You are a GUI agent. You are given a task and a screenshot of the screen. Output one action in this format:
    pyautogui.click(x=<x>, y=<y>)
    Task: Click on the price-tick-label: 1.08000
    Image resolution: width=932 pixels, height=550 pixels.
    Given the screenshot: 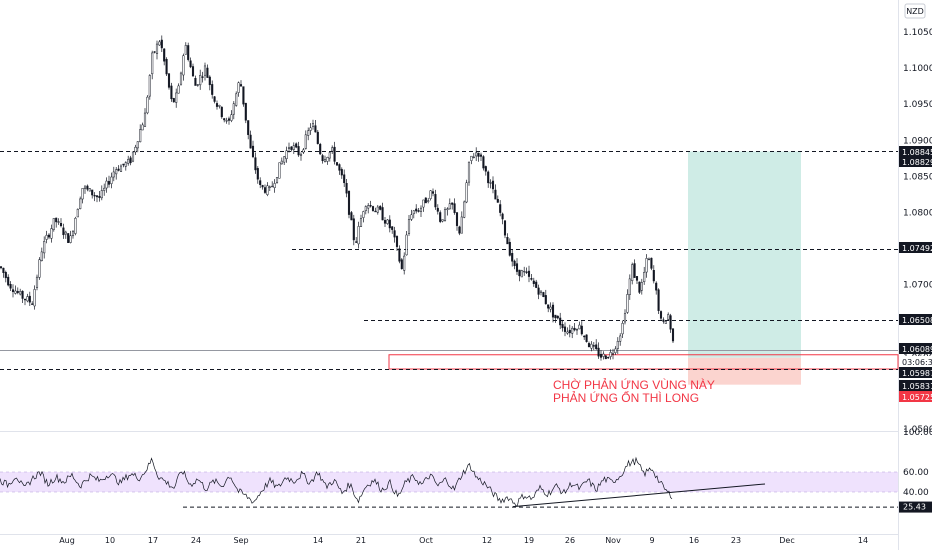 What is the action you would take?
    pyautogui.click(x=917, y=213)
    